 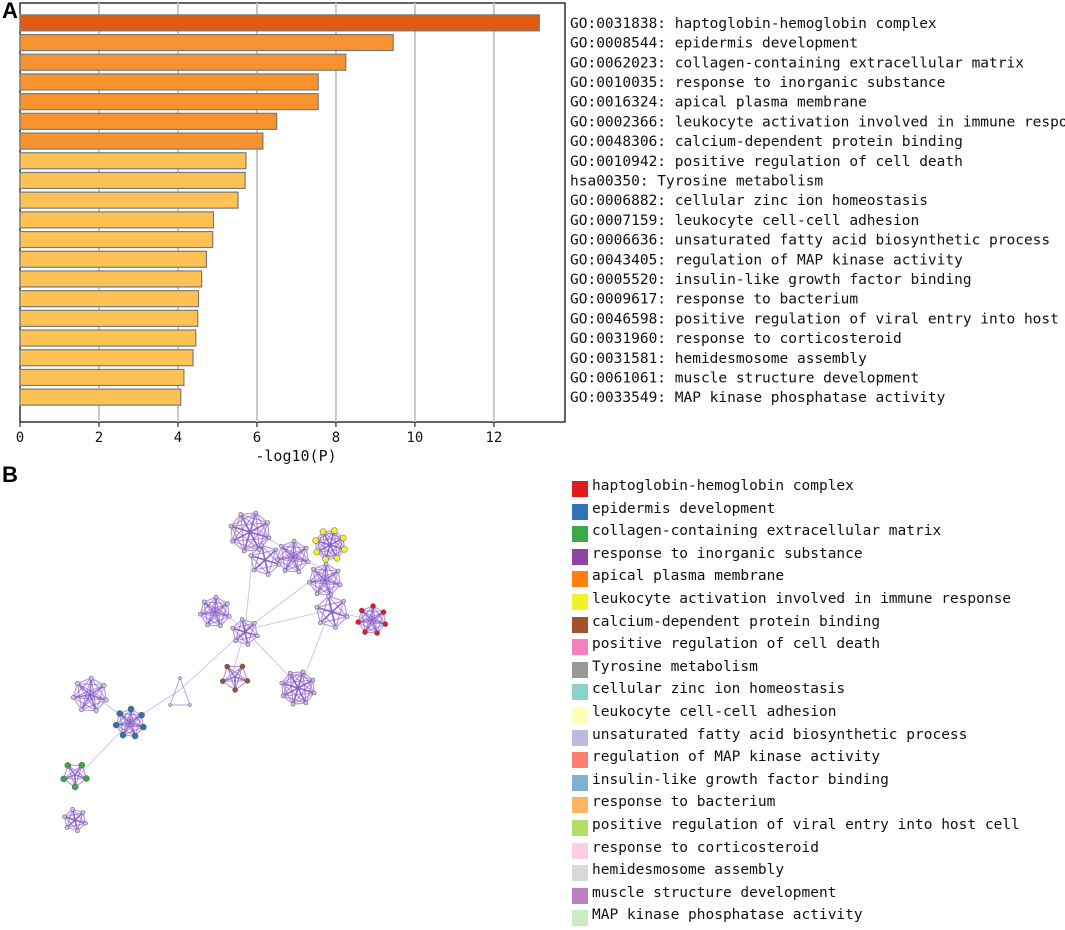 What do you see at coordinates (714, 300) in the screenshot?
I see `term-label: GO:0009617: response to bacterium` at bounding box center [714, 300].